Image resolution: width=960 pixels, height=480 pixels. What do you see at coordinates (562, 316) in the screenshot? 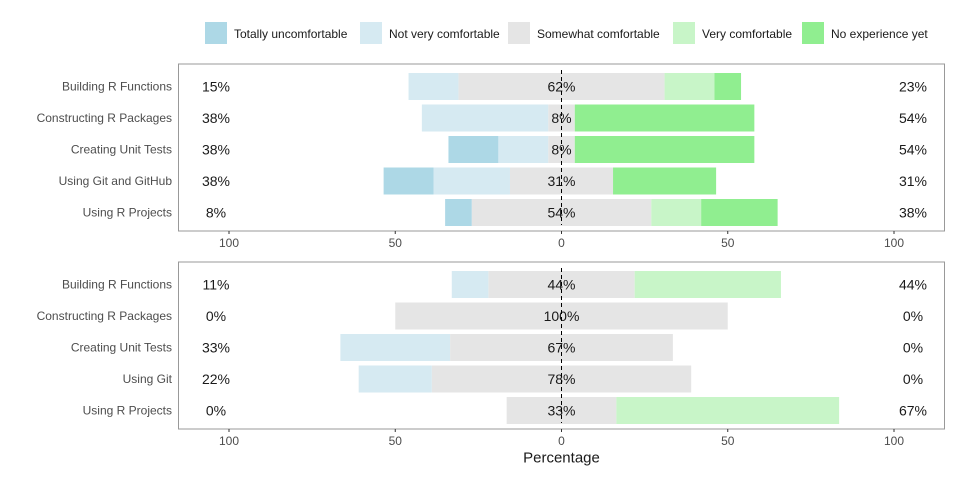
I see `panel-2-center-pct-label: 100%` at bounding box center [562, 316].